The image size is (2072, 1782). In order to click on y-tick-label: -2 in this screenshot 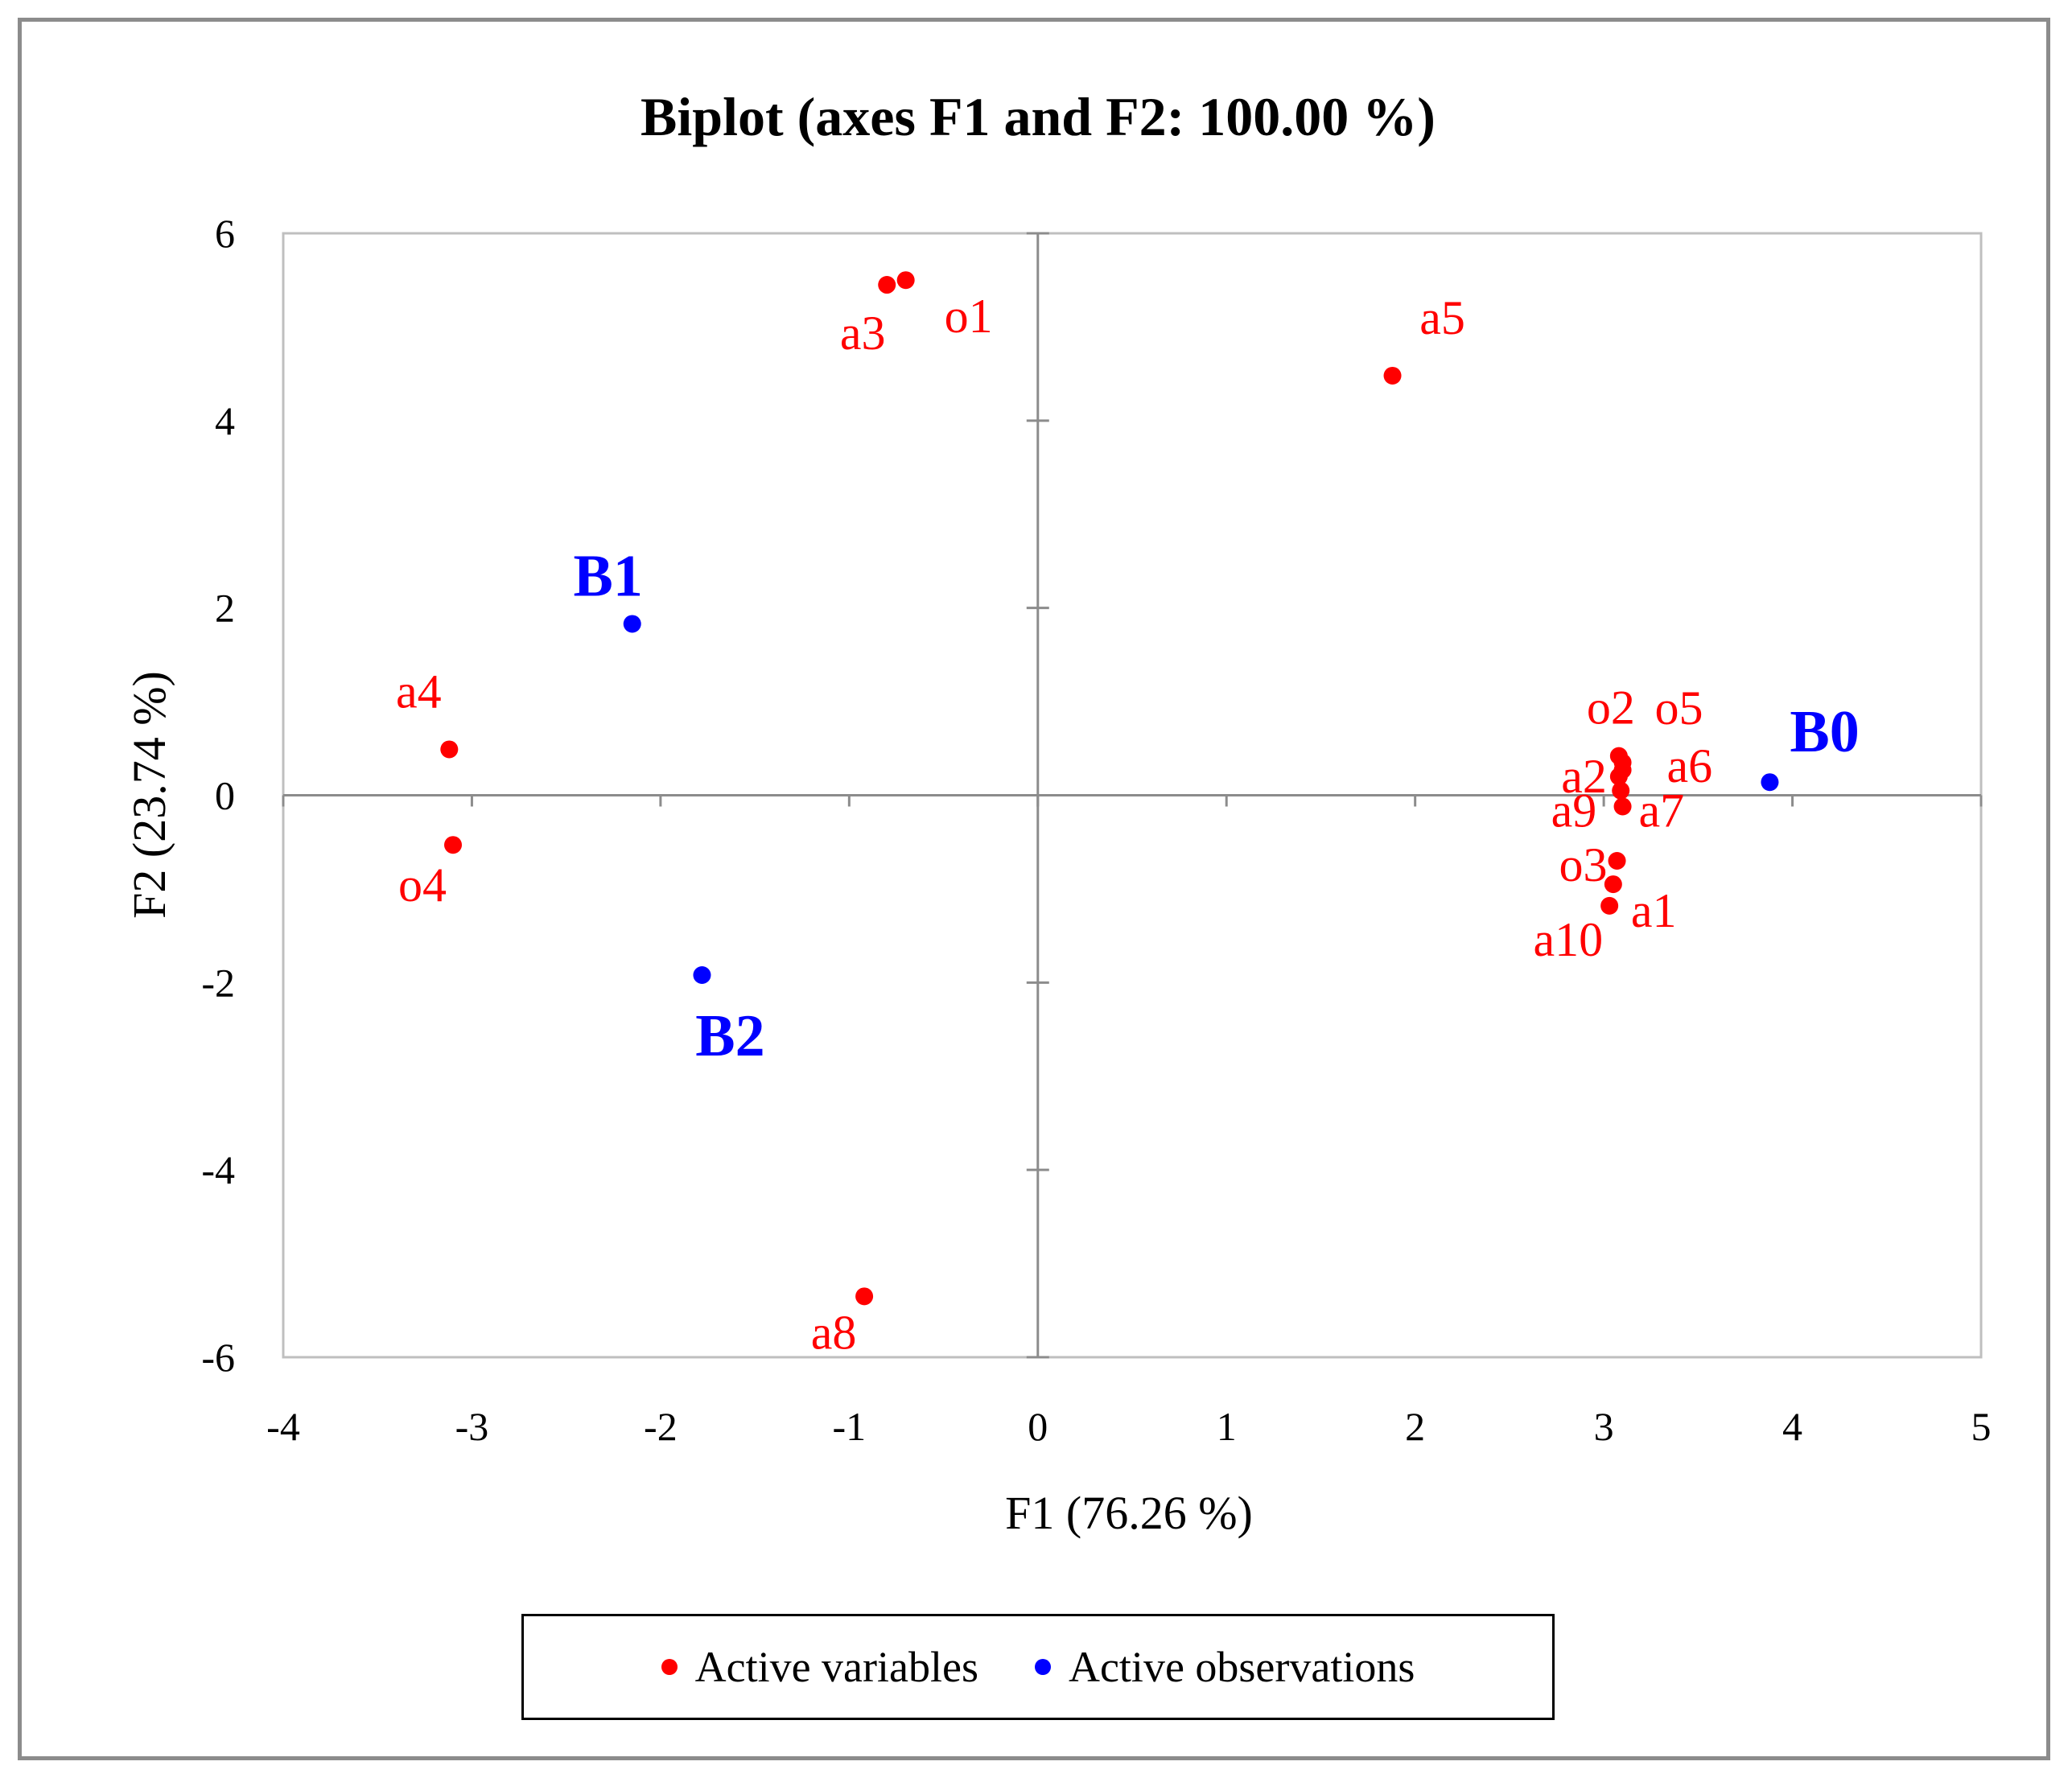, I will do `click(218, 982)`.